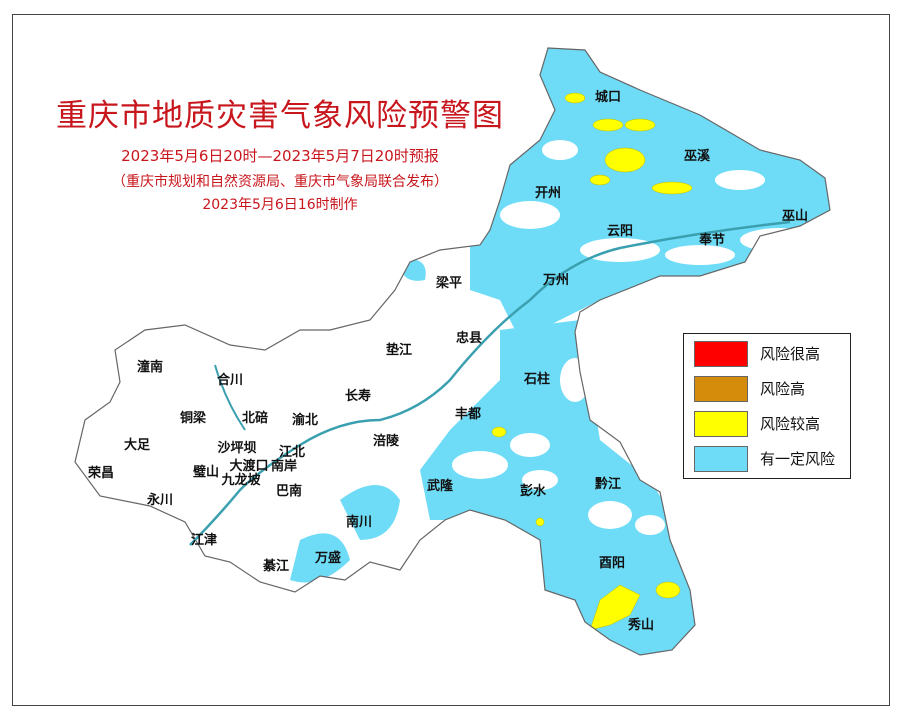  I want to click on legend-label: 风险高, so click(783, 389).